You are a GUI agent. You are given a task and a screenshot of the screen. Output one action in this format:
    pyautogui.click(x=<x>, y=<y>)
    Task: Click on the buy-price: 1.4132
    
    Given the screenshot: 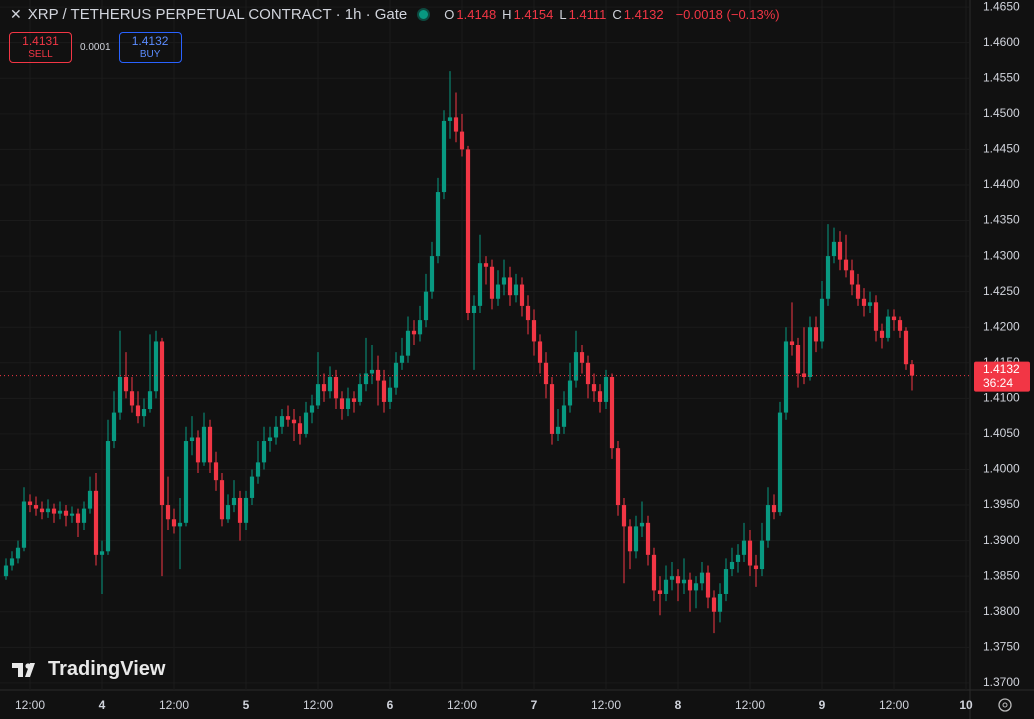 What is the action you would take?
    pyautogui.click(x=150, y=40)
    